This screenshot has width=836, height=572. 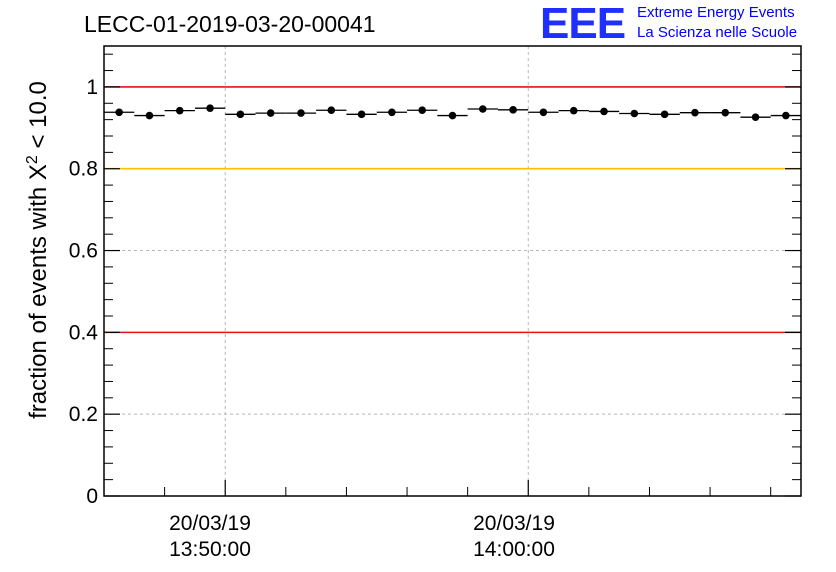 I want to click on y-tick-label: 0.6, so click(x=83, y=251).